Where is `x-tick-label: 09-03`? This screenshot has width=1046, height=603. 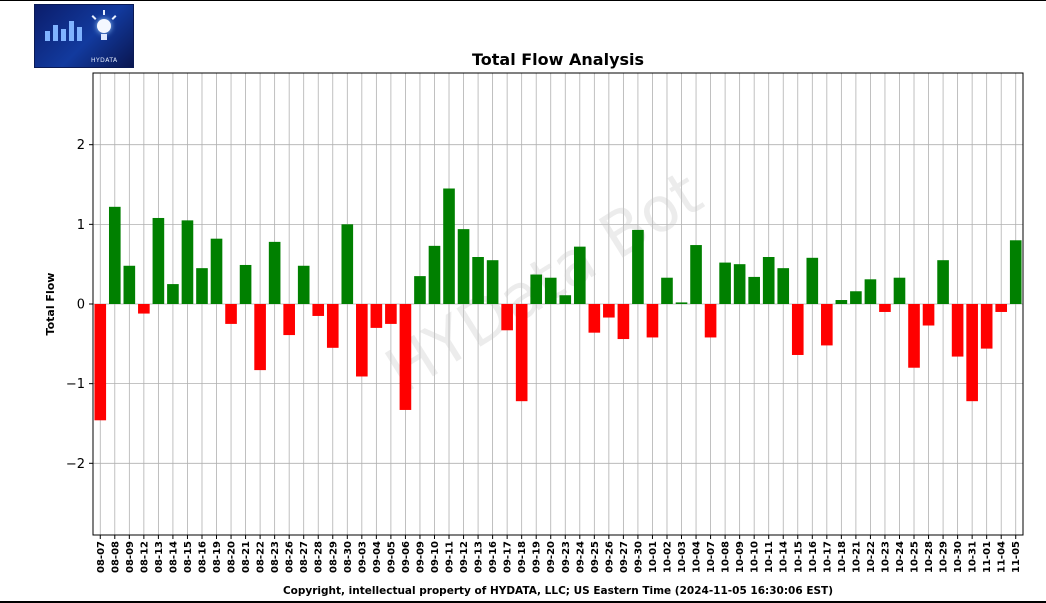
x-tick-label: 09-03 is located at coordinates (362, 557).